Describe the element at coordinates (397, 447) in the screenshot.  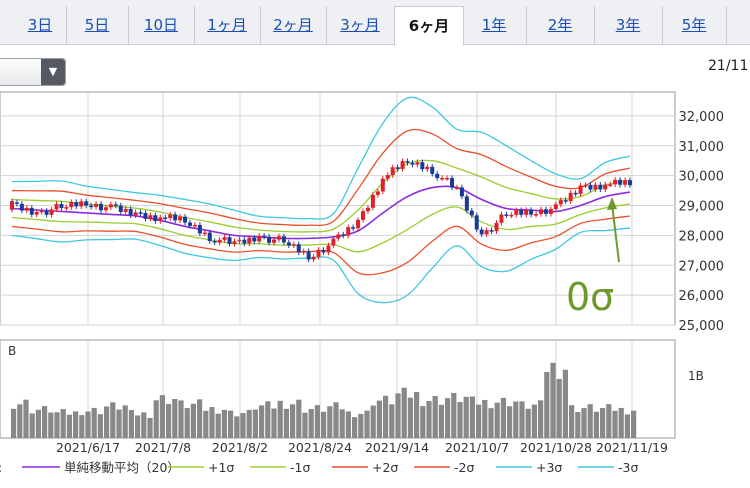
I see `x-tick-label: 2021/9/14` at that location.